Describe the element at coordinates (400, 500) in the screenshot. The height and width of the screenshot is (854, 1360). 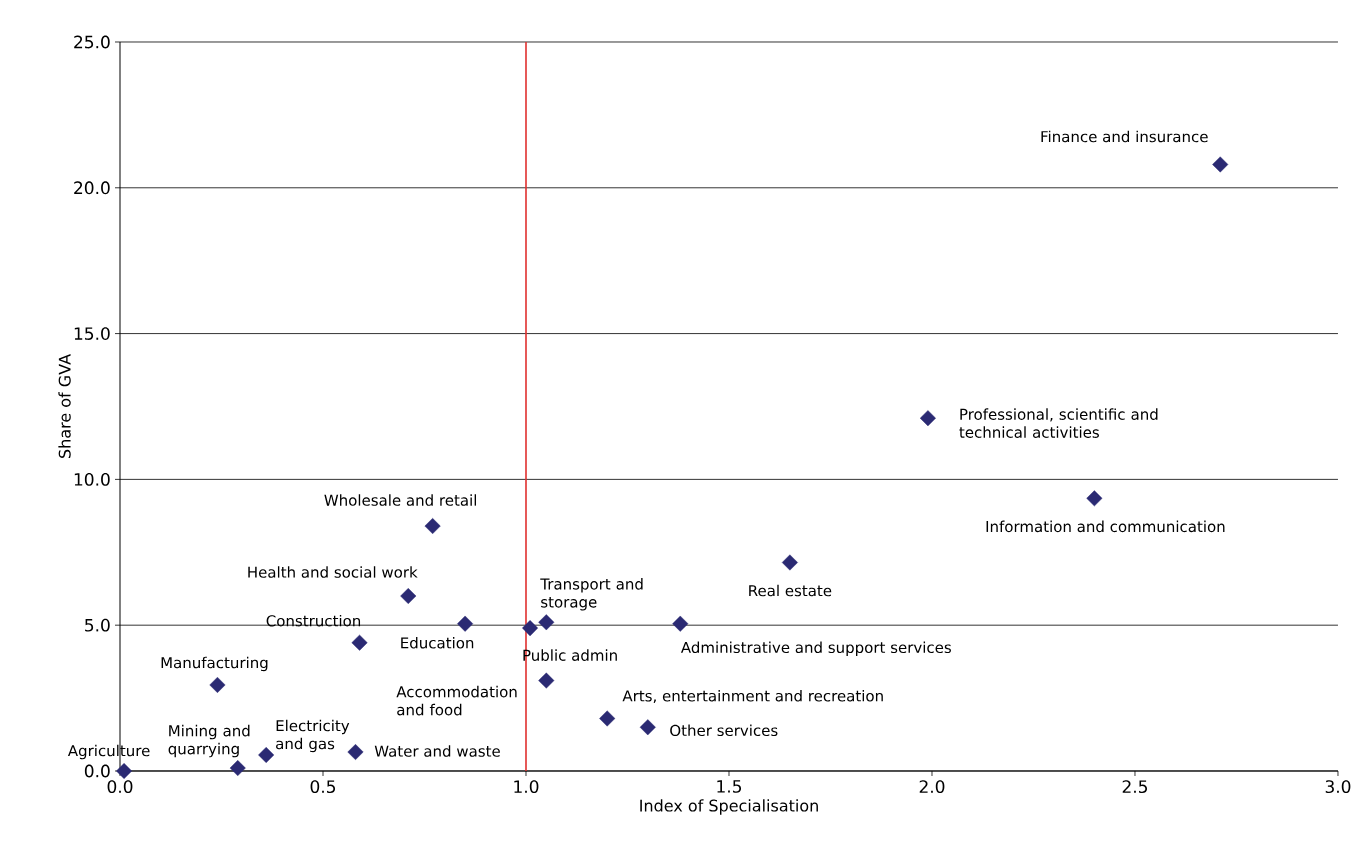
I see `annotation: Wholesale and retail` at that location.